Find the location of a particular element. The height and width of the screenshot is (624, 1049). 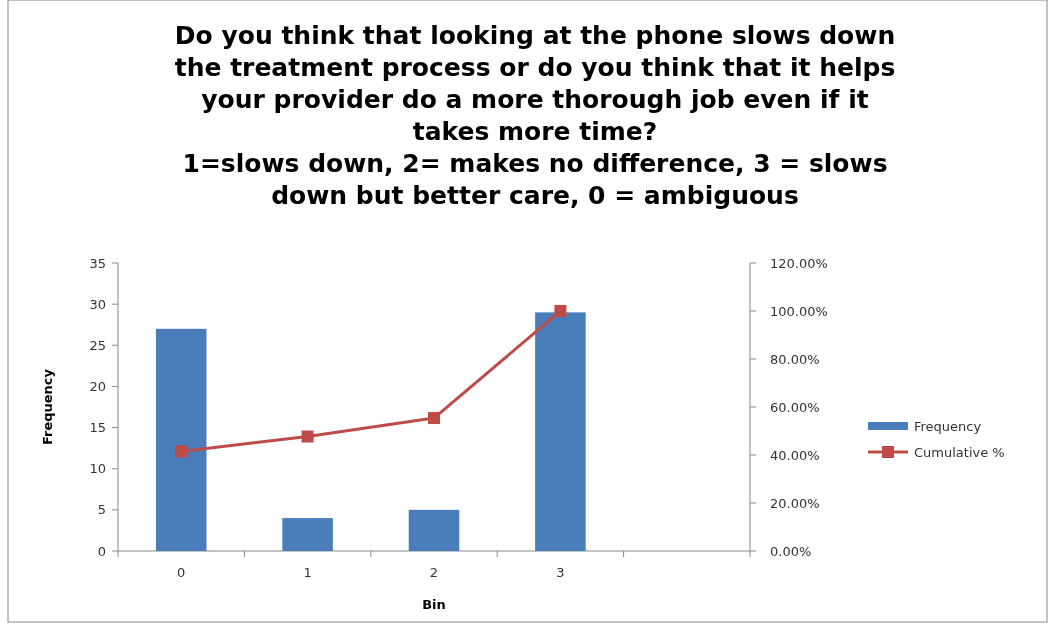

y2-tick-label: 40.00% is located at coordinates (795, 455).